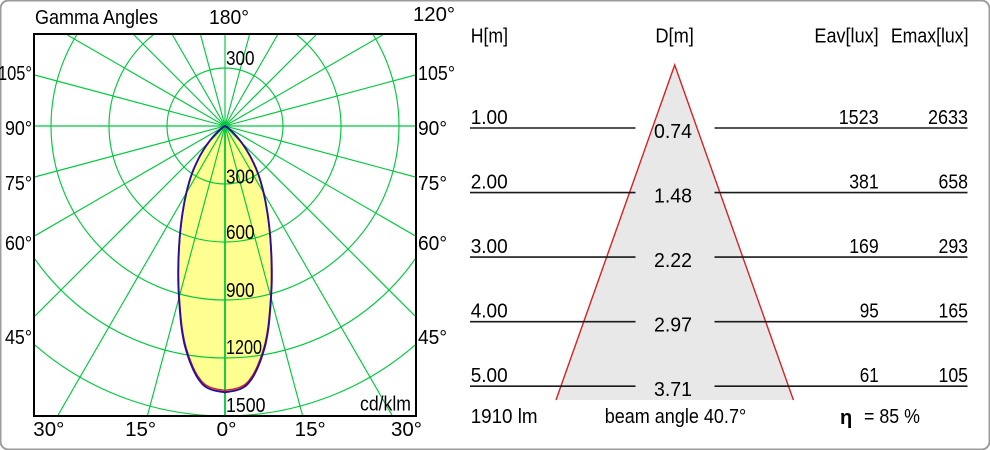 The width and height of the screenshot is (990, 450). Describe the element at coordinates (240, 233) in the screenshot. I see `svg-text: 600` at that location.